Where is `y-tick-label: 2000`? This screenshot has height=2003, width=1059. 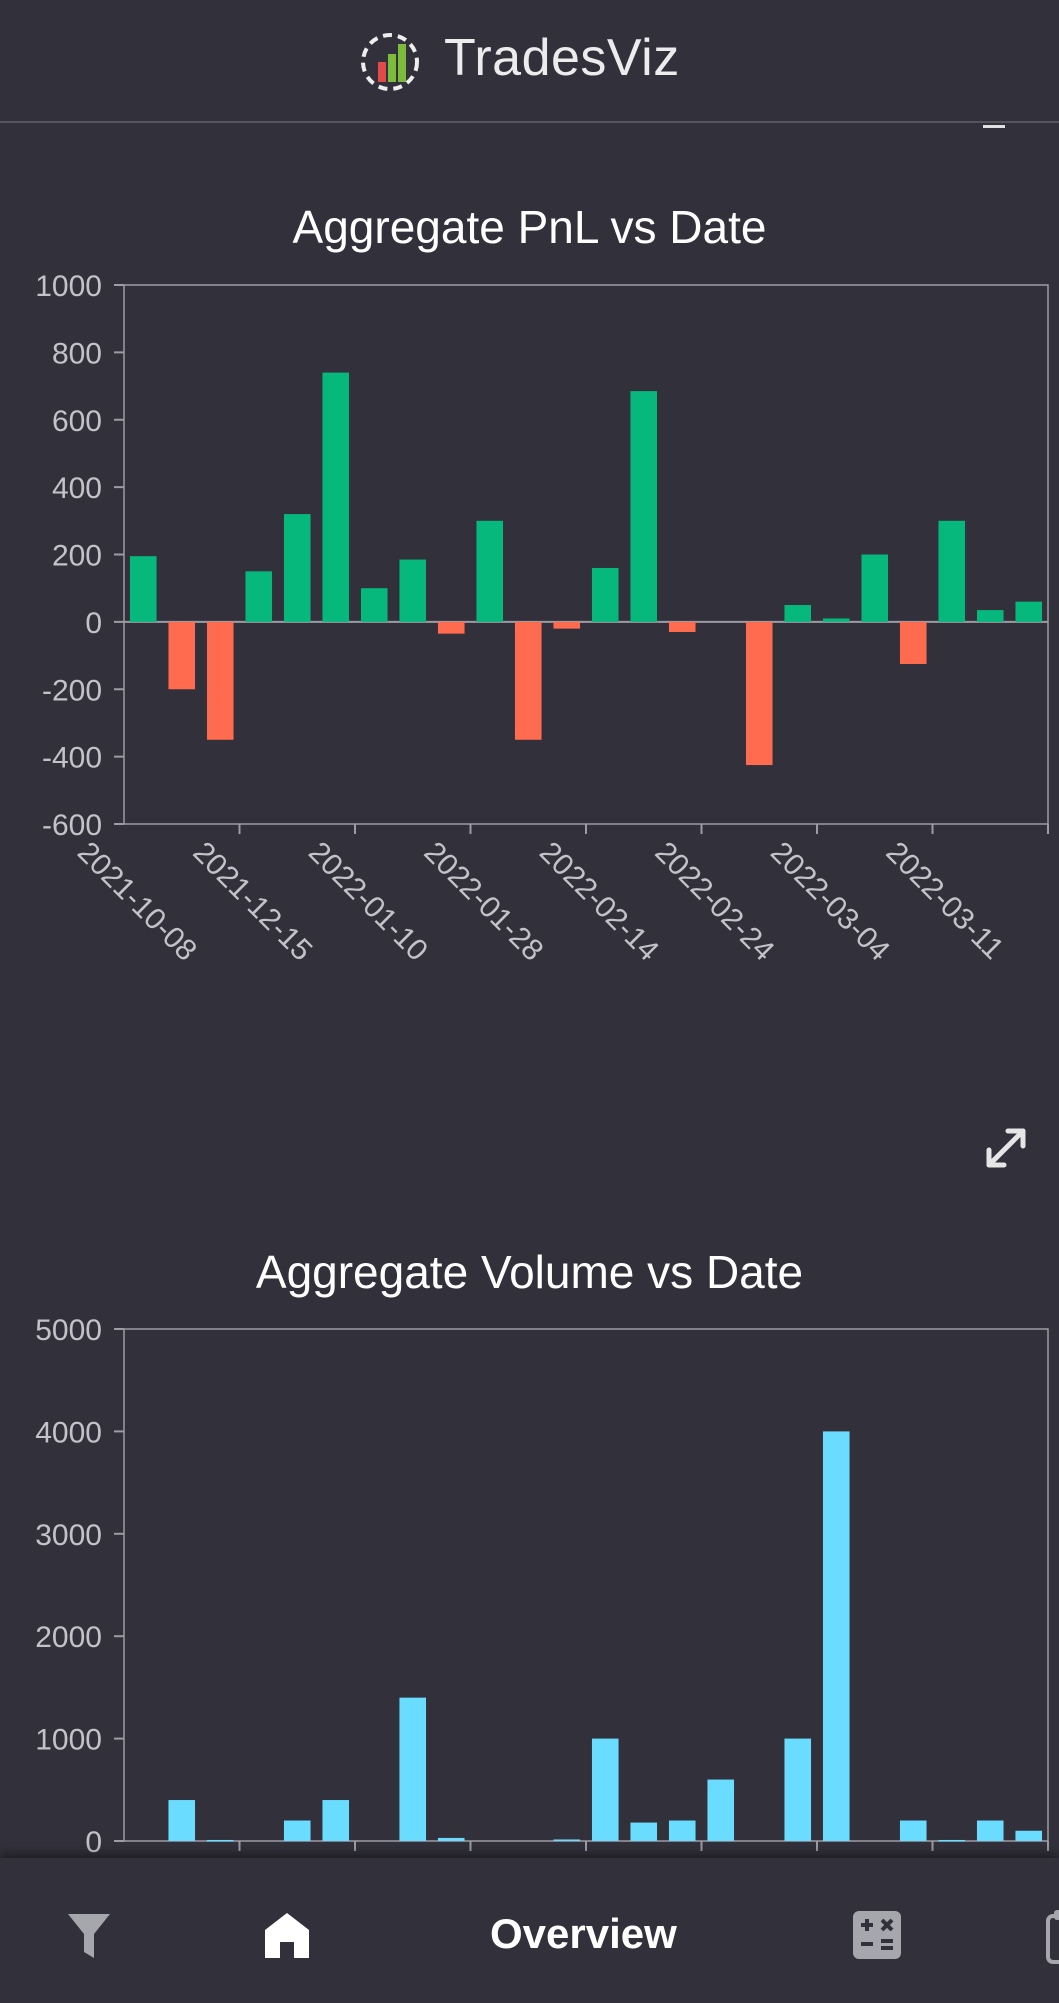
y-tick-label: 2000 is located at coordinates (68, 1637).